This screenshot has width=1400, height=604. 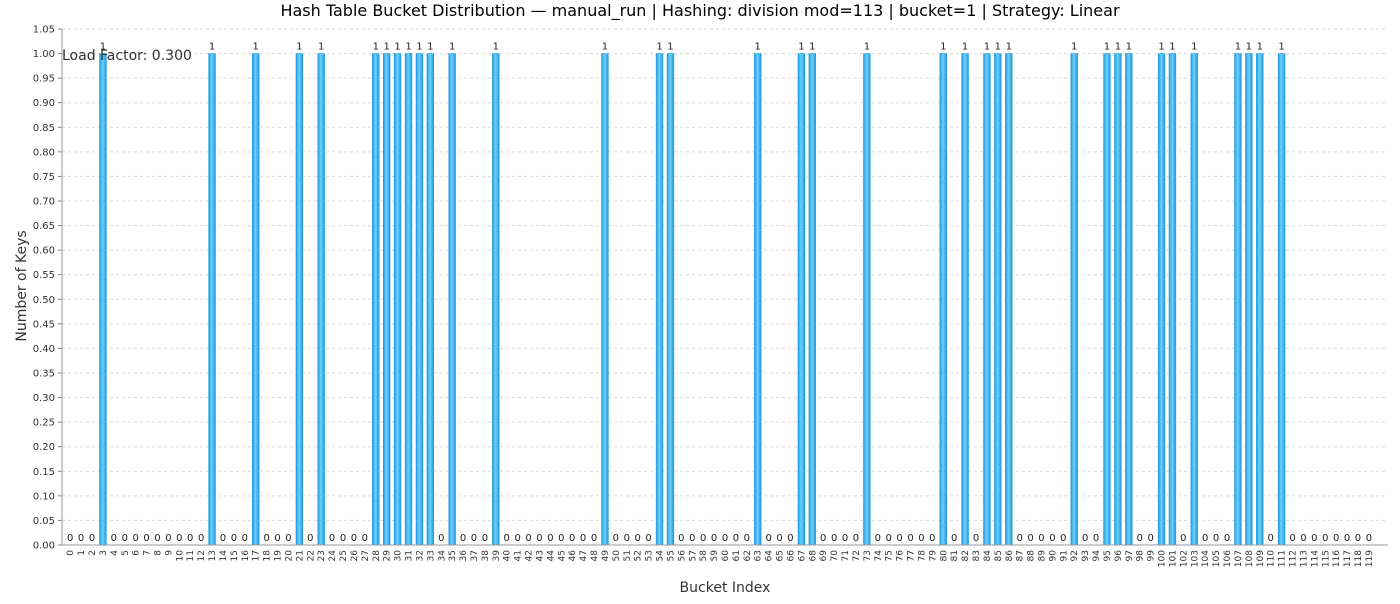 What do you see at coordinates (279, 556) in the screenshot?
I see `x-tick-label: 19` at bounding box center [279, 556].